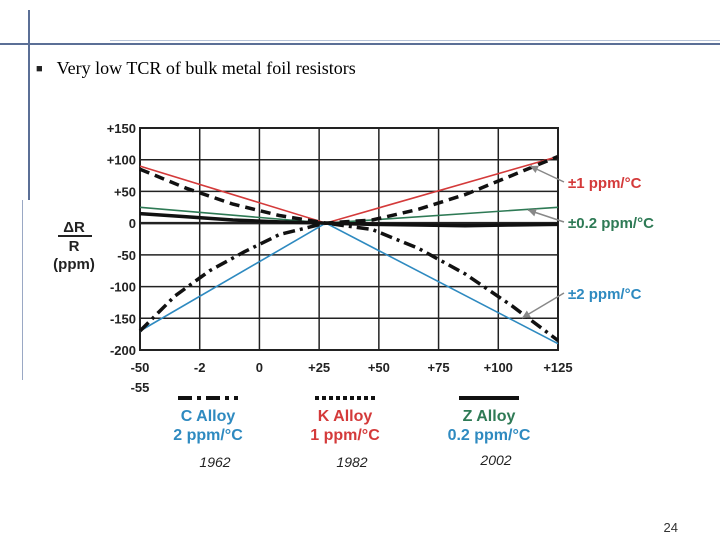  What do you see at coordinates (351, 462) in the screenshot?
I see `legend-year: 1982` at bounding box center [351, 462].